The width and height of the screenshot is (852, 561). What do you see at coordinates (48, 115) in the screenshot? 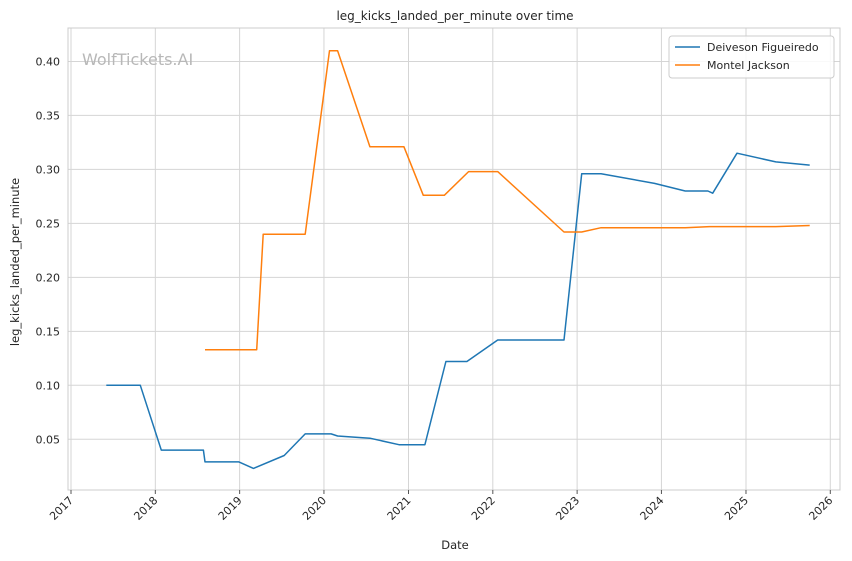
I see `y-tick-label: 0.35` at bounding box center [48, 115].